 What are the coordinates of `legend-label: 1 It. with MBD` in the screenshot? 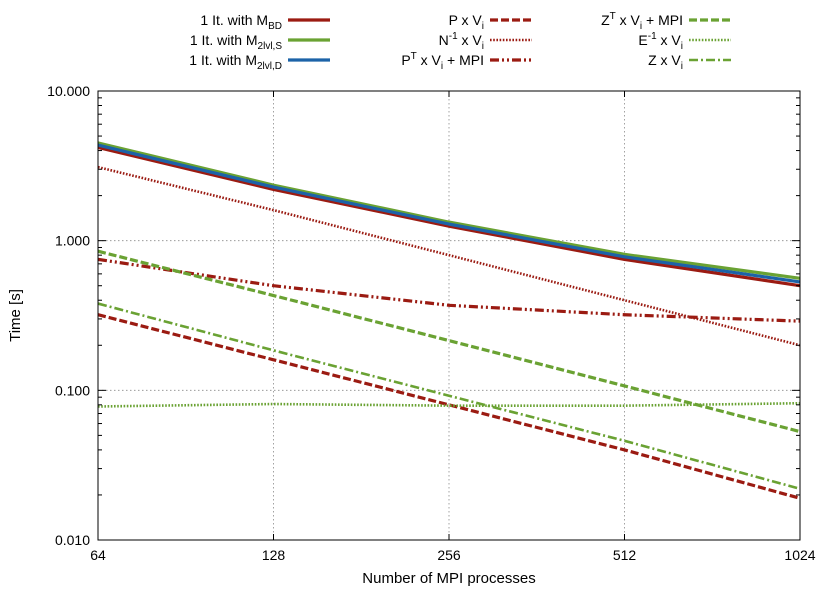 It's located at (241, 22).